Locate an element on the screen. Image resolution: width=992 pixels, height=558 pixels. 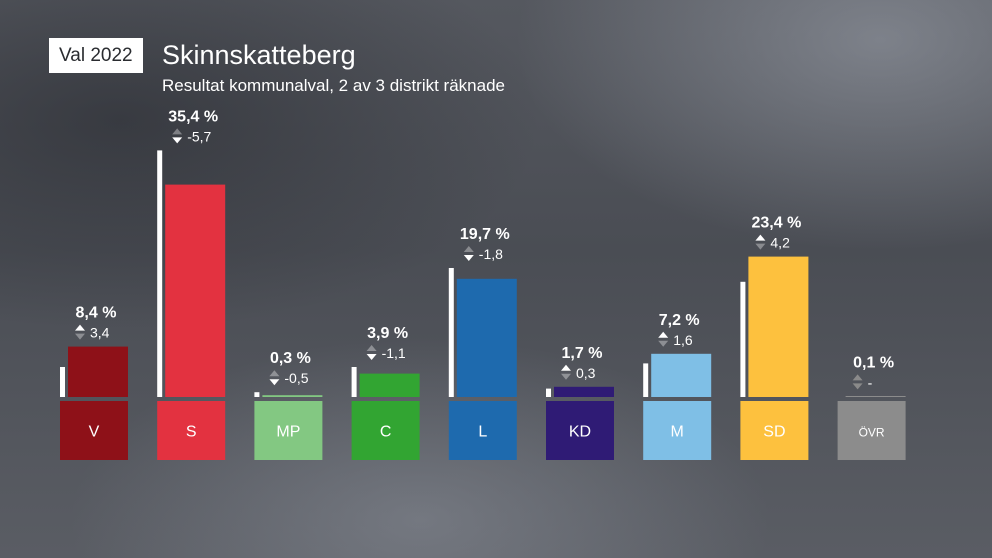
change-up-arrow-icon-mp is located at coordinates (274, 373).